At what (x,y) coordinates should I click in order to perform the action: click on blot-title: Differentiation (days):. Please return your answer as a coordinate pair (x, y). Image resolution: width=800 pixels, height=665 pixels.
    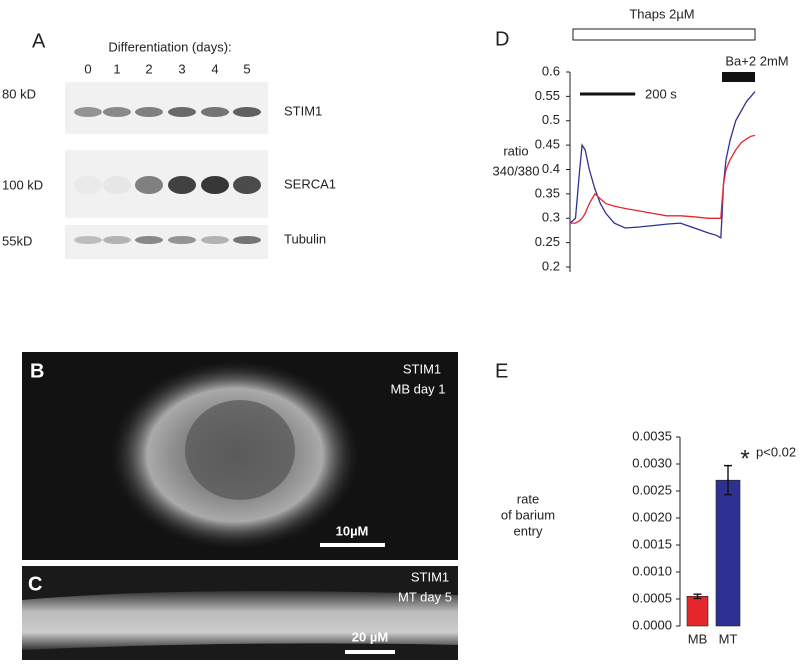
    Looking at the image, I should click on (169, 46).